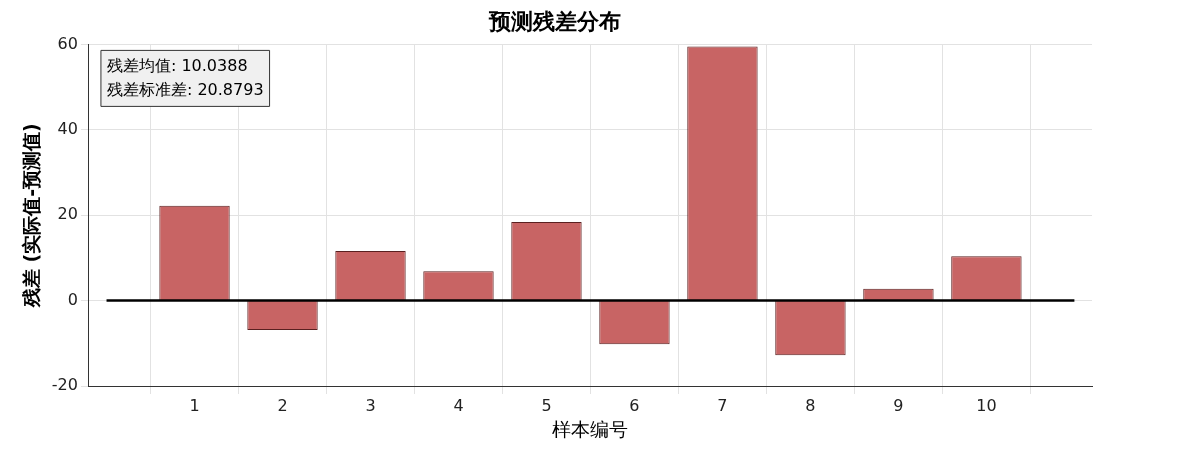  Describe the element at coordinates (458, 405) in the screenshot. I see `x-tick-label: 4` at that location.